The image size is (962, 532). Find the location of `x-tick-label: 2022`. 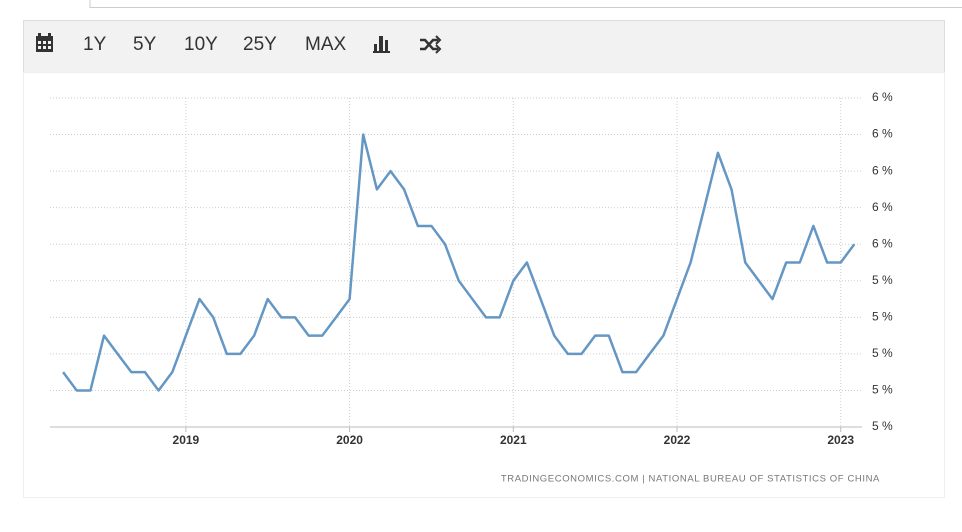

x-tick-label: 2022 is located at coordinates (677, 440).